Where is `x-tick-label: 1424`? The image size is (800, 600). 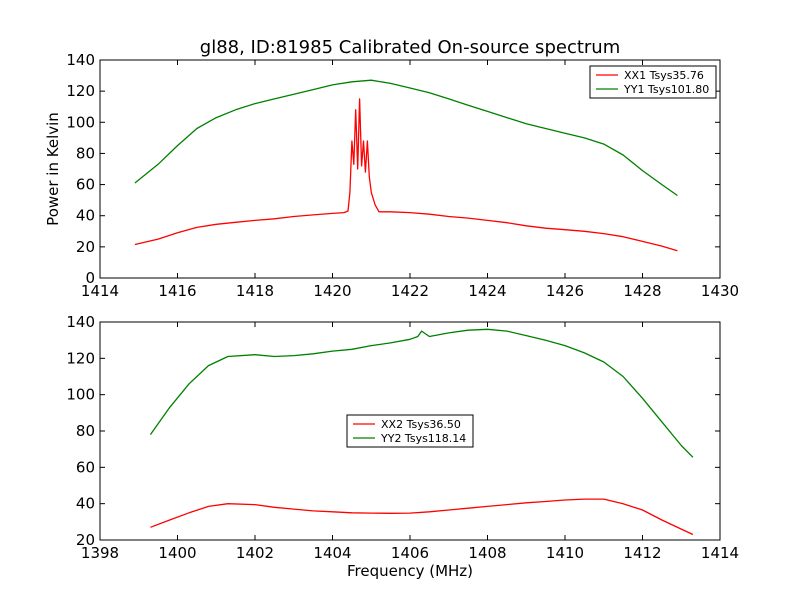
x-tick-label: 1424 is located at coordinates (487, 291).